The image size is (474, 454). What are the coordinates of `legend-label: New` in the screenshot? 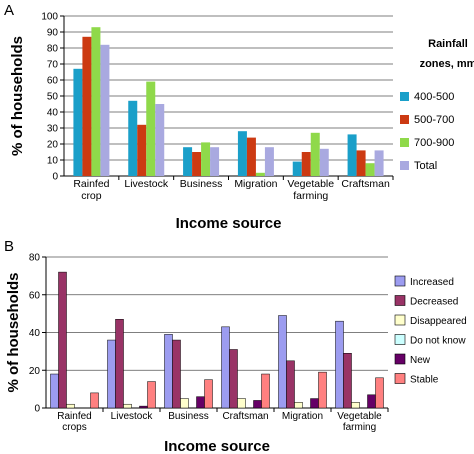 It's located at (420, 360).